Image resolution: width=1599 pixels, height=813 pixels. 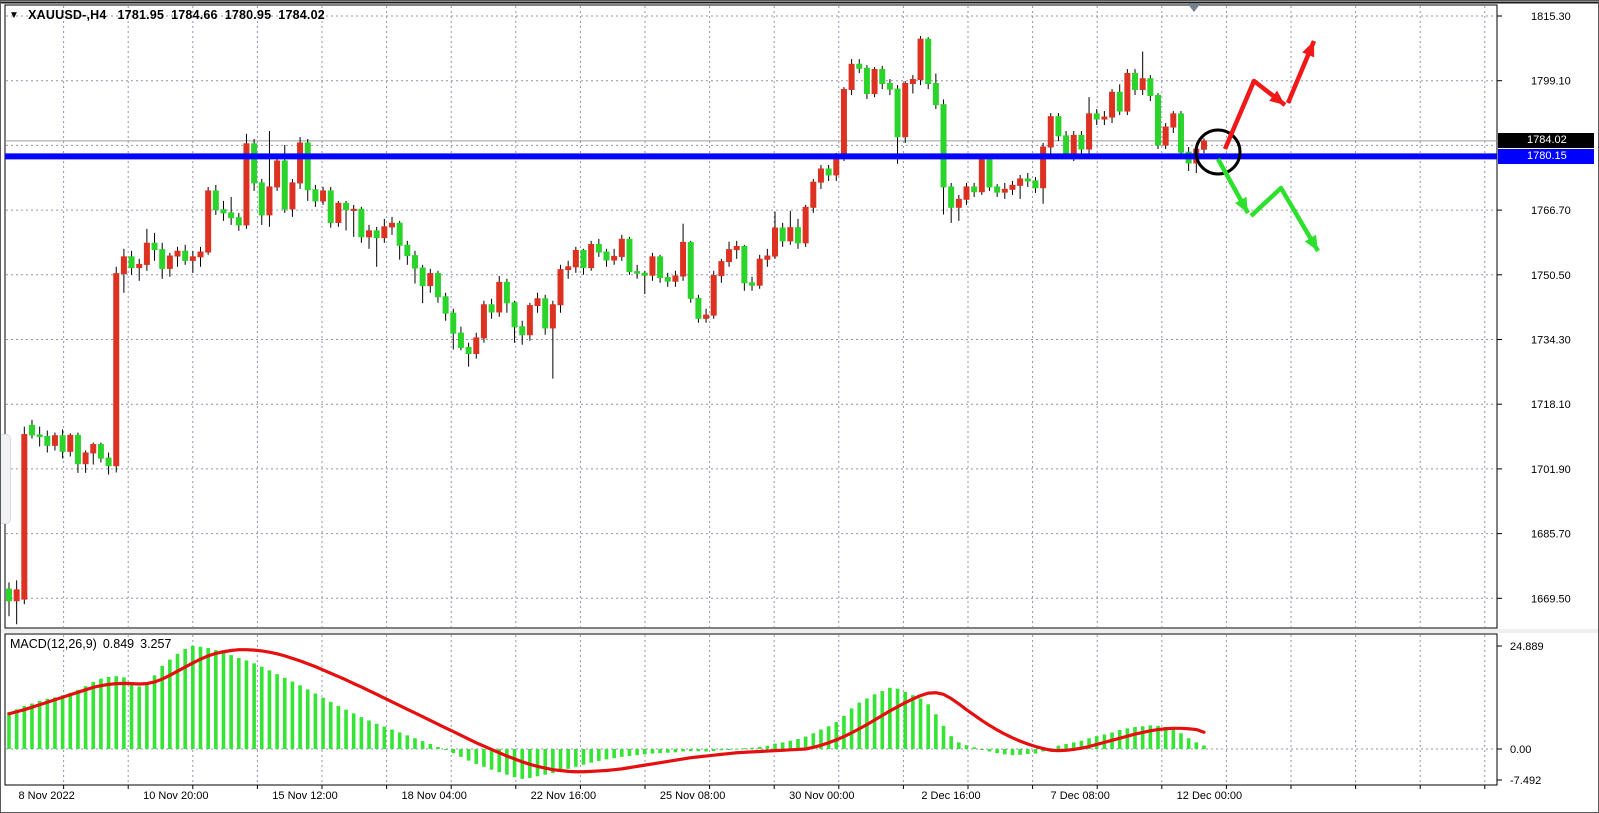 What do you see at coordinates (1551, 405) in the screenshot?
I see `price-axis-label: 1718.10` at bounding box center [1551, 405].